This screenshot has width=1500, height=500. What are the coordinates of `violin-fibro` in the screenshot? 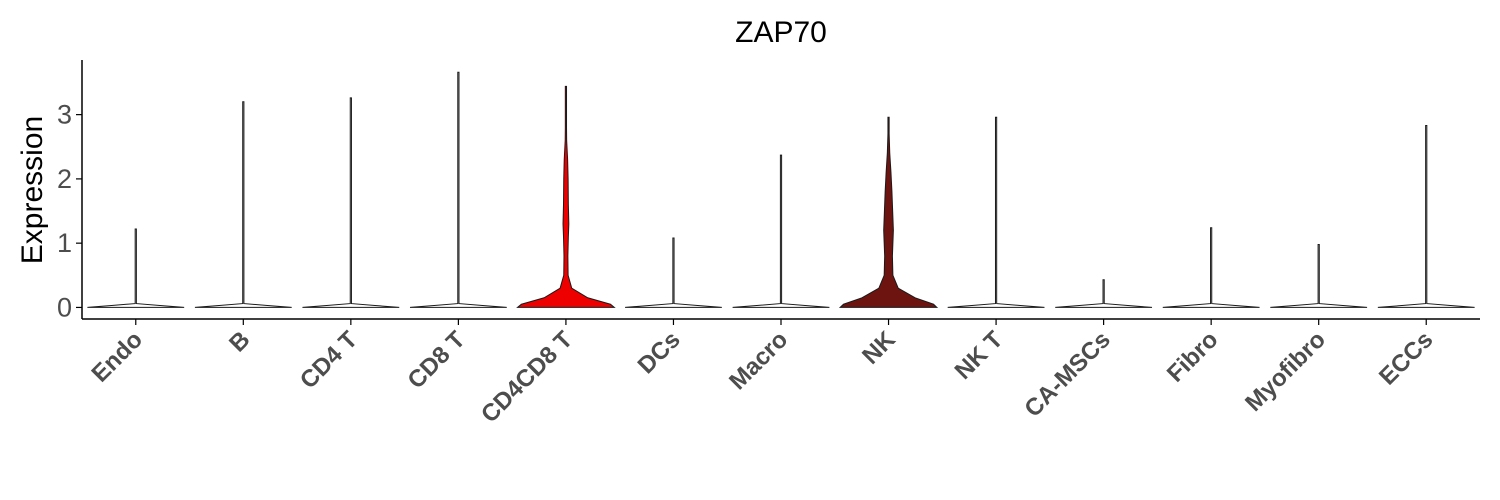 It's located at (1211, 267).